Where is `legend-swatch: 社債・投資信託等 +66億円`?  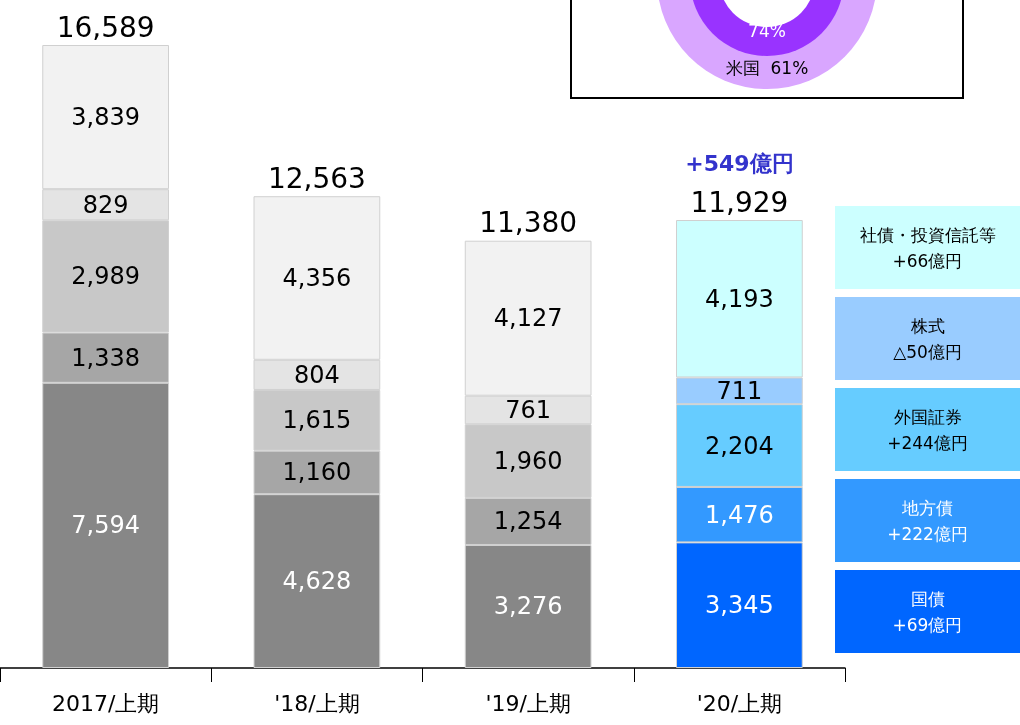 legend-swatch: 社債・投資信託等 +66億円 is located at coordinates (927, 247).